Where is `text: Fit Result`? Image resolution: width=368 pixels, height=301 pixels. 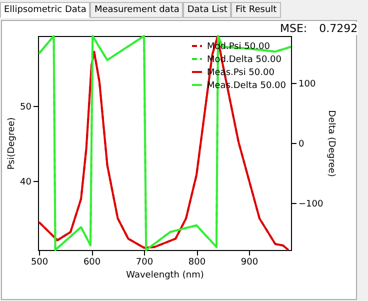
text: Fit Result is located at coordinates (256, 10).